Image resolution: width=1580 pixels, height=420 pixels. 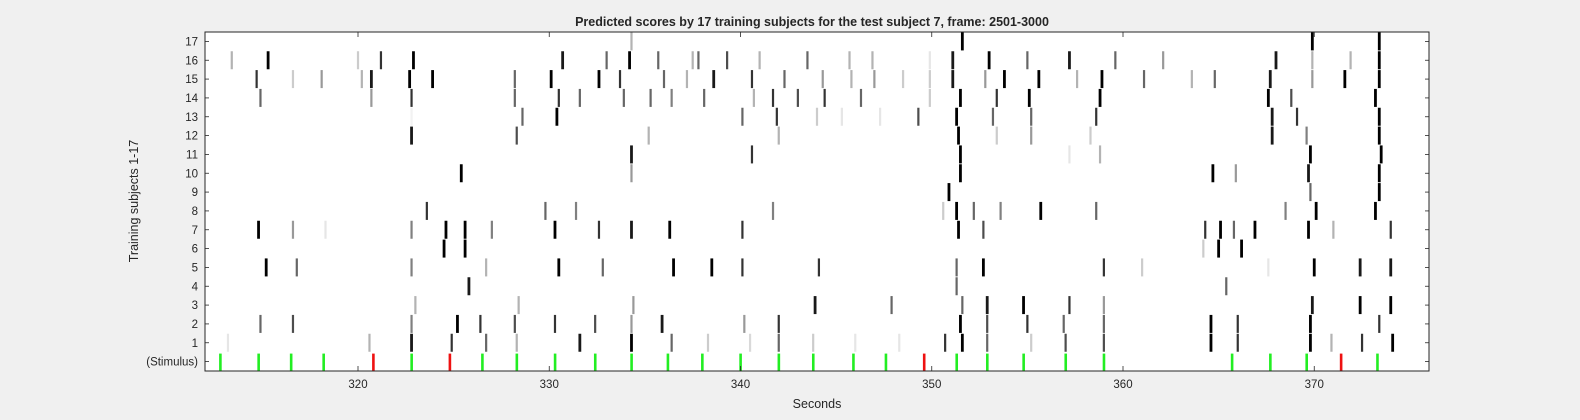 I want to click on y-tick-label: 14, so click(x=191, y=99).